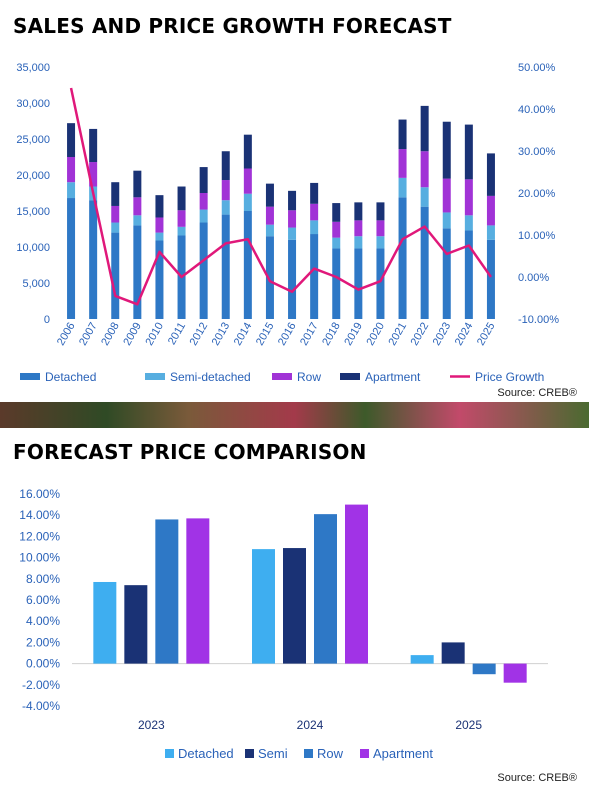  Describe the element at coordinates (468, 197) in the screenshot. I see `bar-row-2024` at that location.